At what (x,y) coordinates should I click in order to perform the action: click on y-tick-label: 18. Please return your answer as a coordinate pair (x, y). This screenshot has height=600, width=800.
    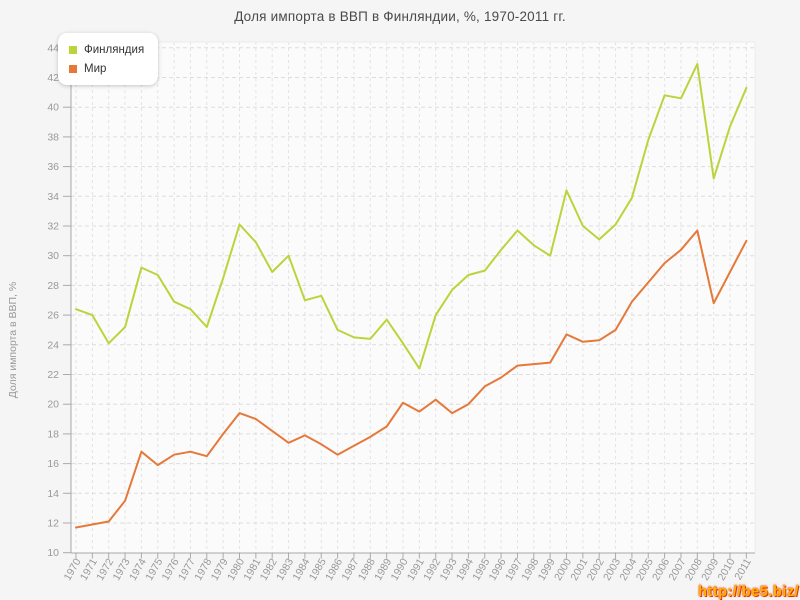
    Looking at the image, I should click on (53, 434).